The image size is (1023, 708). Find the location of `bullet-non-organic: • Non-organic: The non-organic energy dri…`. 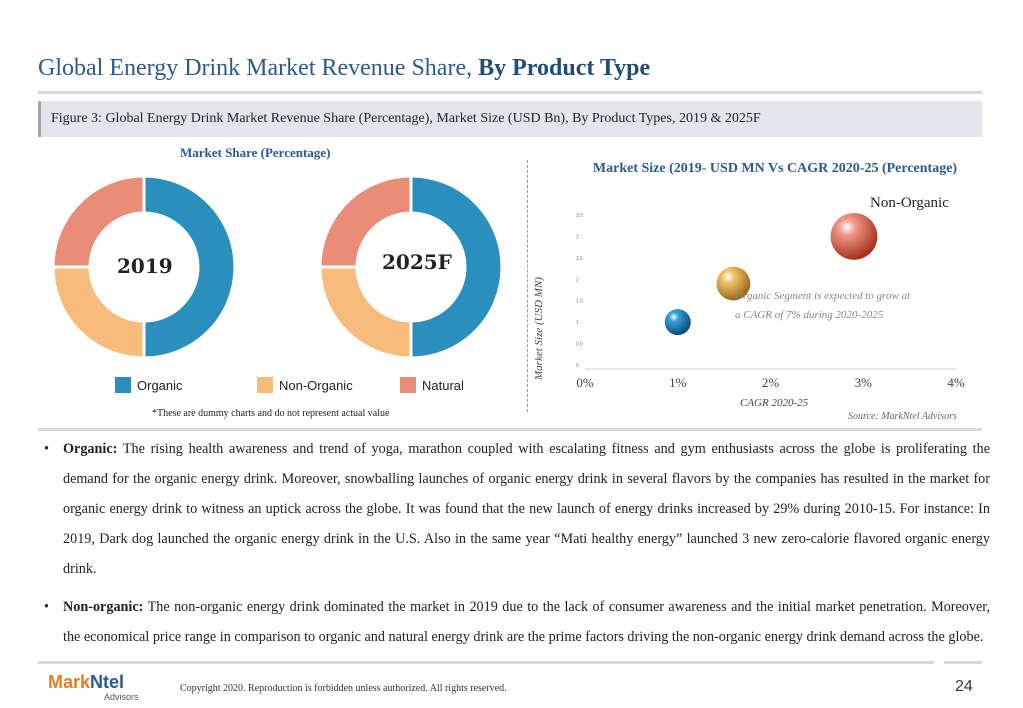

bullet-non-organic: • Non-organic: The non-organic energy dri… is located at coordinates (517, 622).